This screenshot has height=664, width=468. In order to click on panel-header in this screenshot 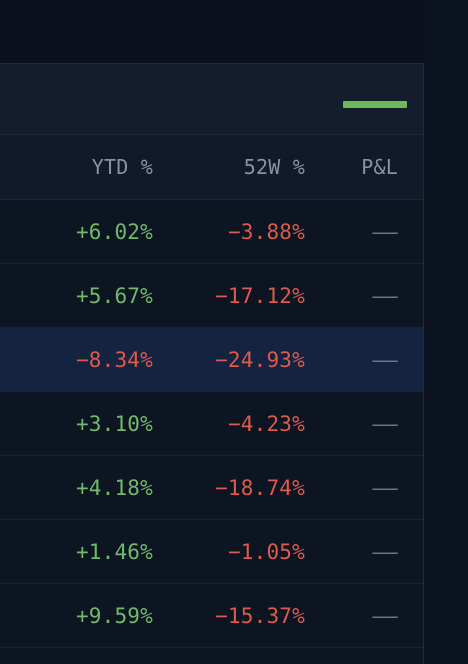, I will do `click(211, 99)`.